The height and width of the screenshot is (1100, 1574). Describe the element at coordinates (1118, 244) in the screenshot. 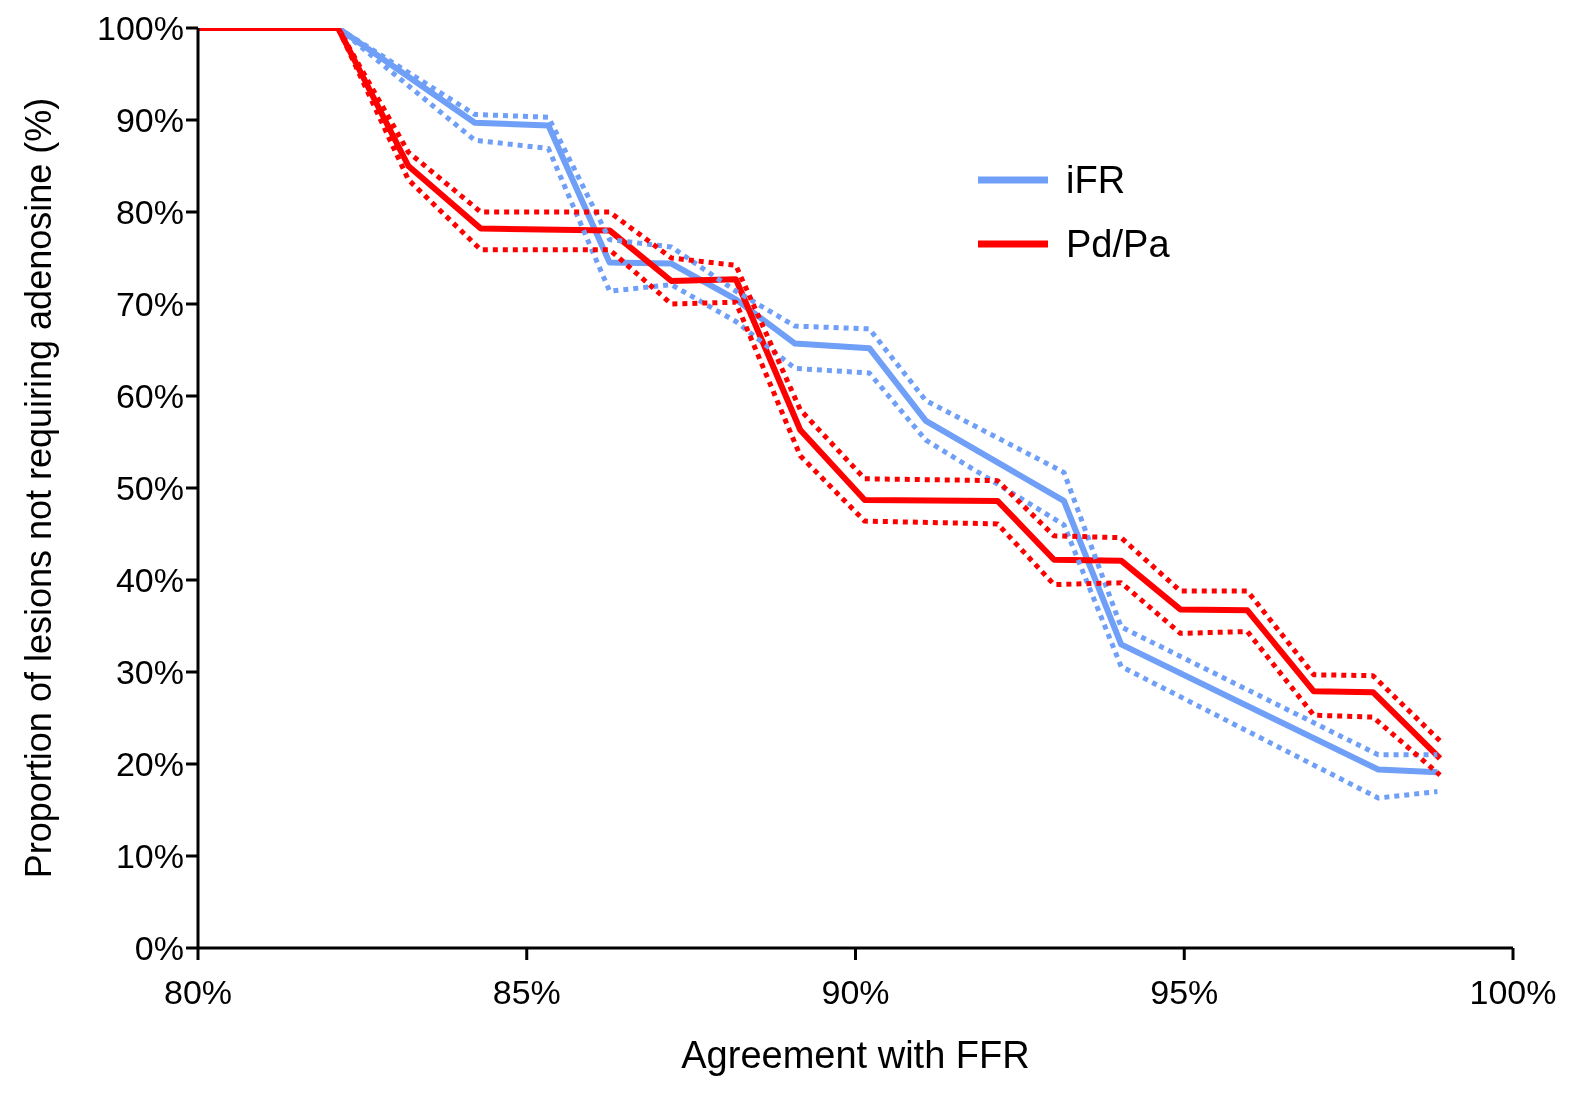

I see `legend-label: Pd/Pa` at that location.